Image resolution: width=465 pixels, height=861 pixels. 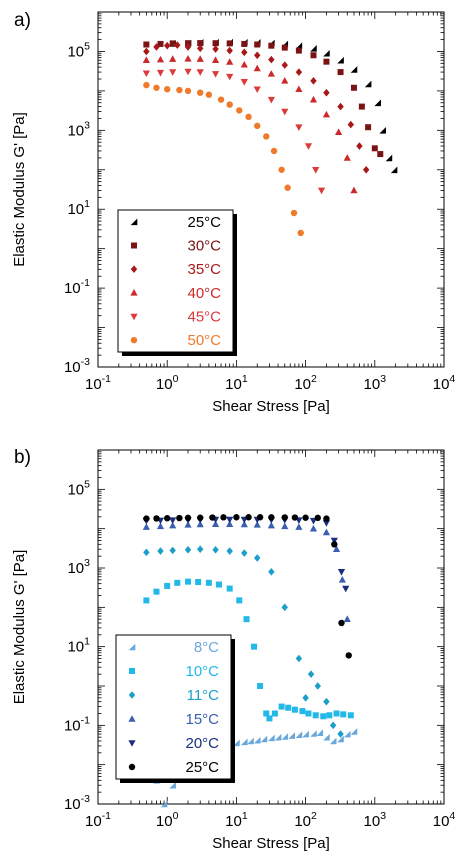 I want to click on y-tick-label: 10⁵, so click(x=78, y=488).